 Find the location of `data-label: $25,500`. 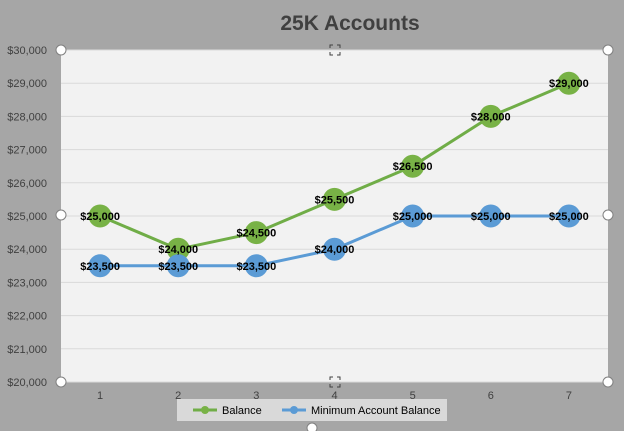

data-label: $25,500 is located at coordinates (335, 200).